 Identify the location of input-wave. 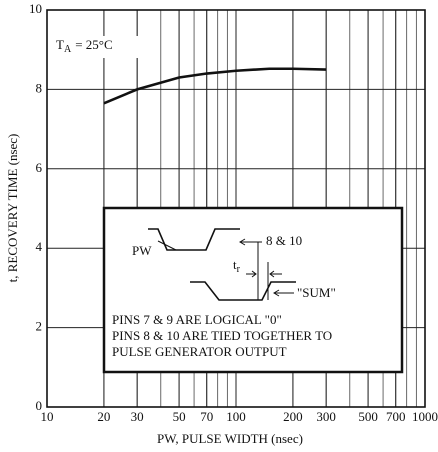
(194, 239).